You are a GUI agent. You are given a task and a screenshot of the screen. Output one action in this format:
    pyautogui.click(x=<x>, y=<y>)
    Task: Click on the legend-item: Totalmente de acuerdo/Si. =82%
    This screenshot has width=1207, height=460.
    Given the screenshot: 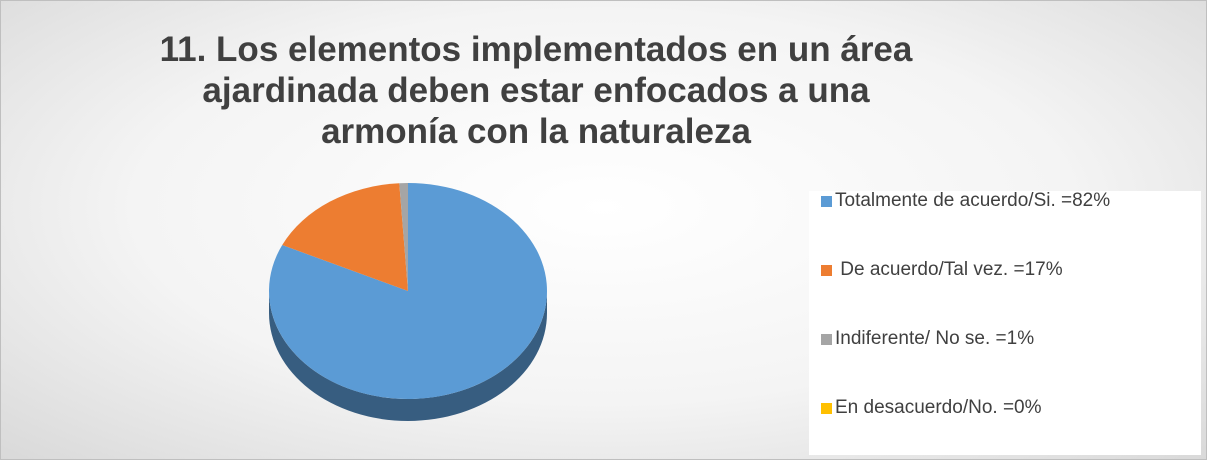 What is the action you would take?
    pyautogui.click(x=965, y=201)
    